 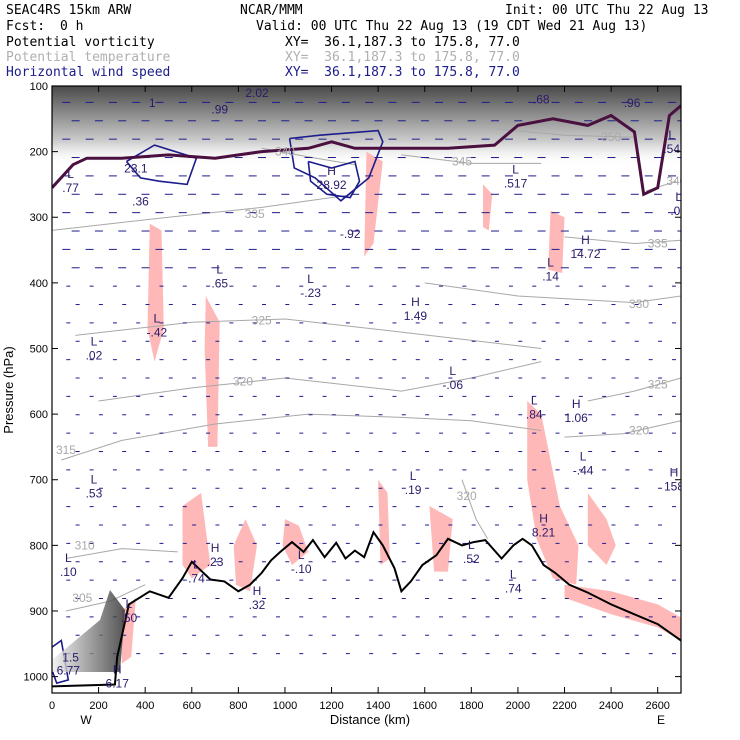 I want to click on pv-extremum-value: -.23, so click(x=310, y=293).